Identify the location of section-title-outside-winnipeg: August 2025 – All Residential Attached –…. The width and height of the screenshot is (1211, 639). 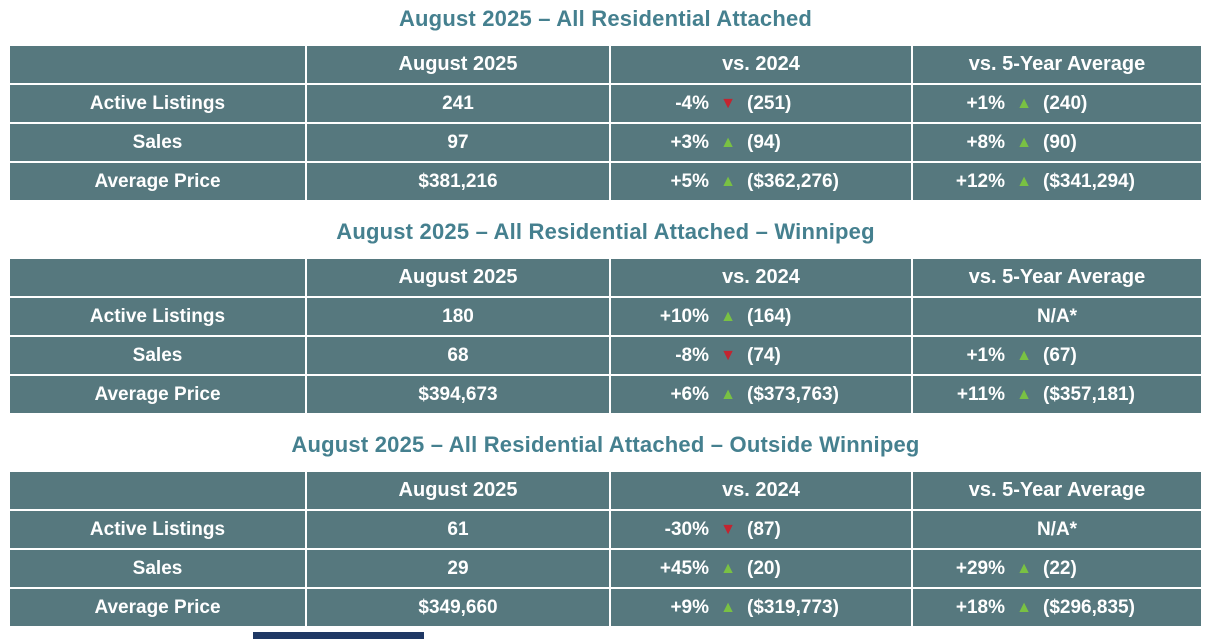
(605, 444).